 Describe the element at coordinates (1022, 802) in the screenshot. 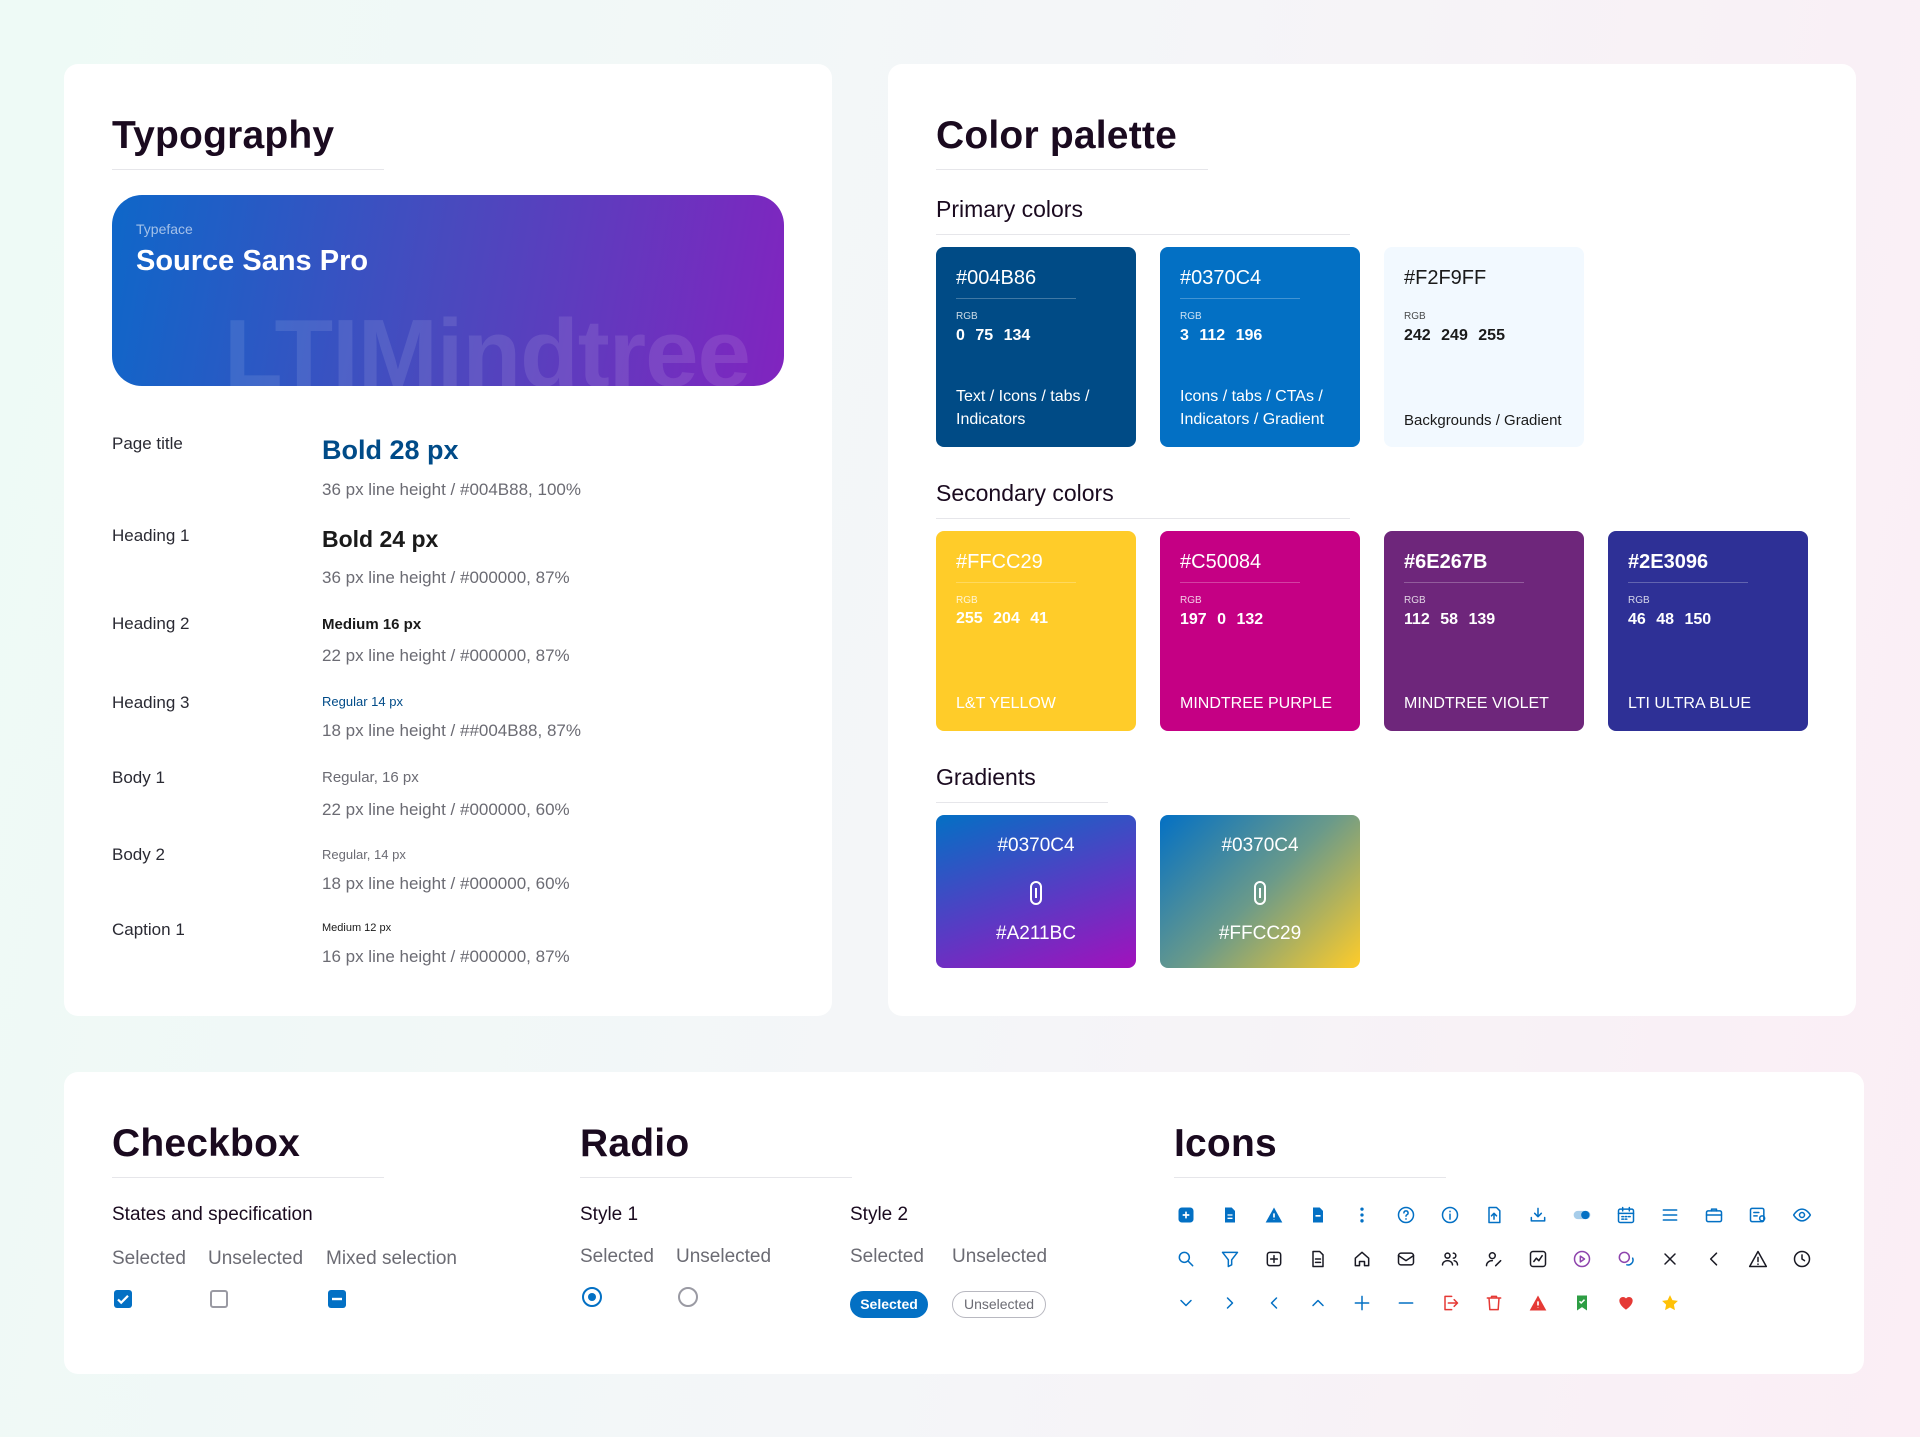

I see `subtitle-divider` at that location.